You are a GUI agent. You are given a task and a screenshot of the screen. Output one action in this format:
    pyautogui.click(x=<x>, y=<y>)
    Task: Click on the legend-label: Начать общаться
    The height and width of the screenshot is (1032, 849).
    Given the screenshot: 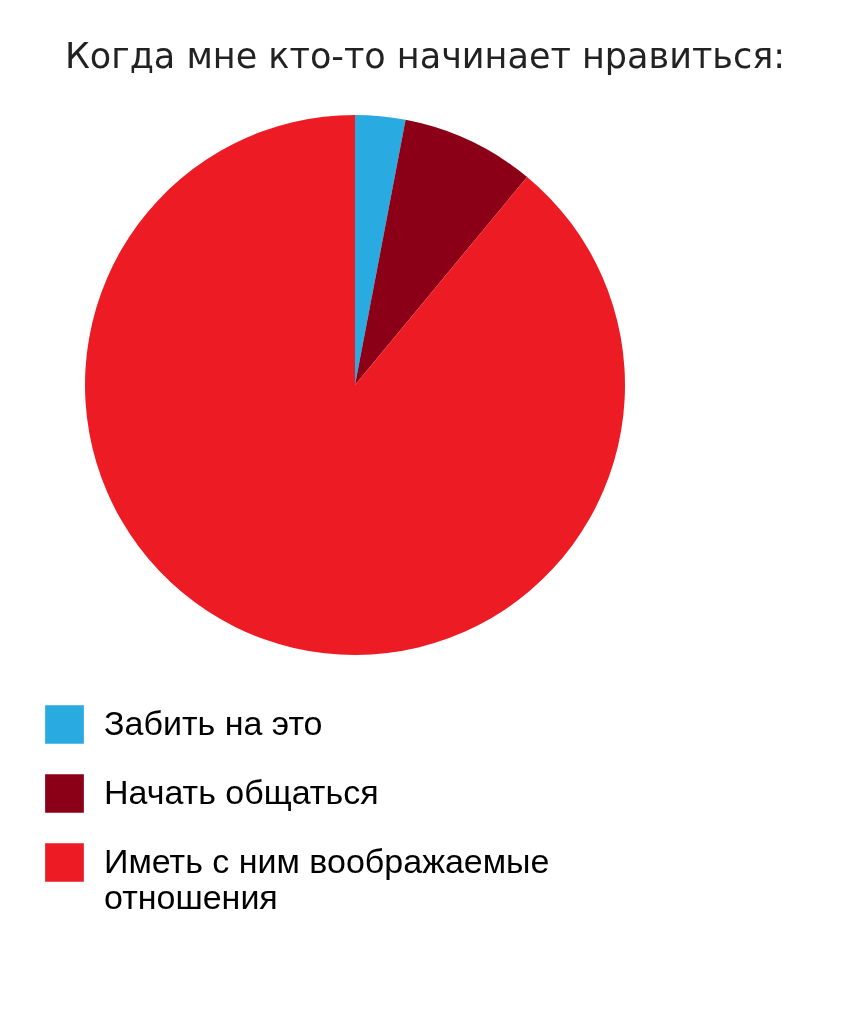 What is the action you would take?
    pyautogui.click(x=241, y=791)
    